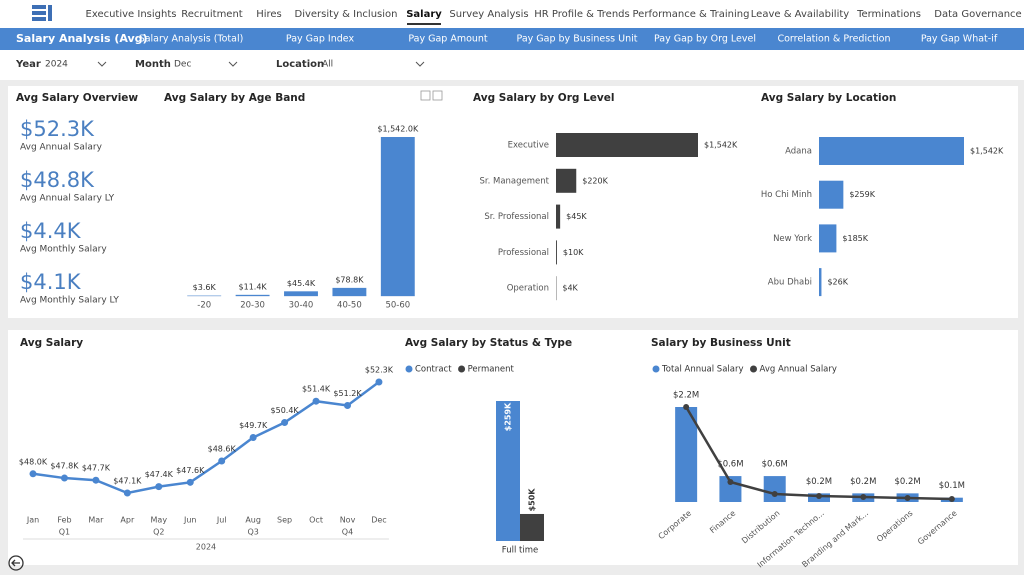  Describe the element at coordinates (51, 343) in the screenshot. I see `chart-title: Avg Salary` at that location.